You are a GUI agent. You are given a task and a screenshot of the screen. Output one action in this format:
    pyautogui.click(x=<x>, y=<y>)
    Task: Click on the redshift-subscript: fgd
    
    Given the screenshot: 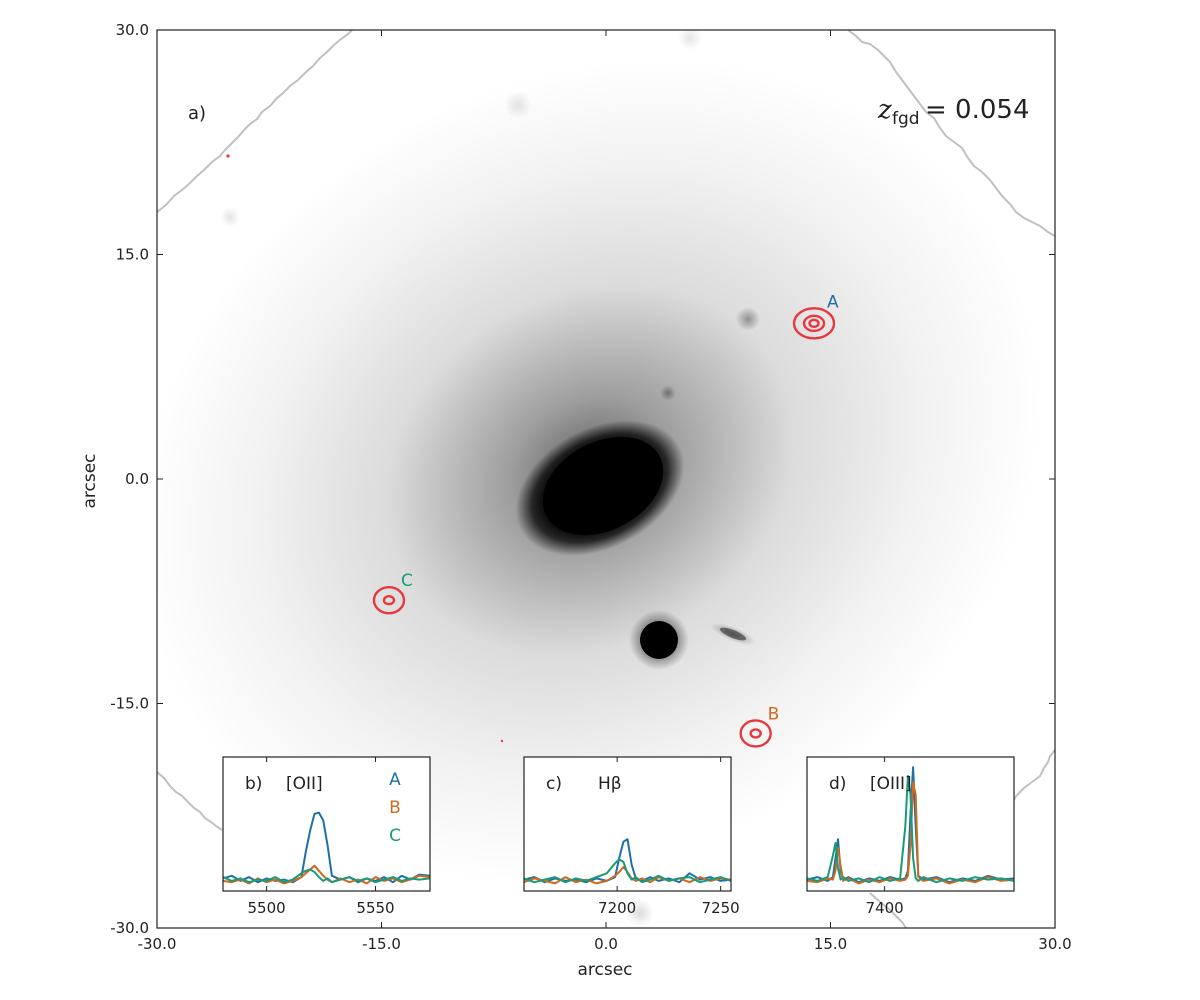 What is the action you would take?
    pyautogui.click(x=906, y=119)
    